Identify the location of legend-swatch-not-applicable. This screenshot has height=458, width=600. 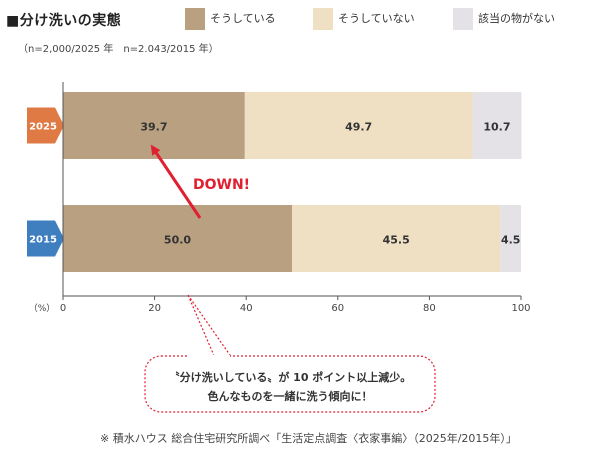
(463, 19).